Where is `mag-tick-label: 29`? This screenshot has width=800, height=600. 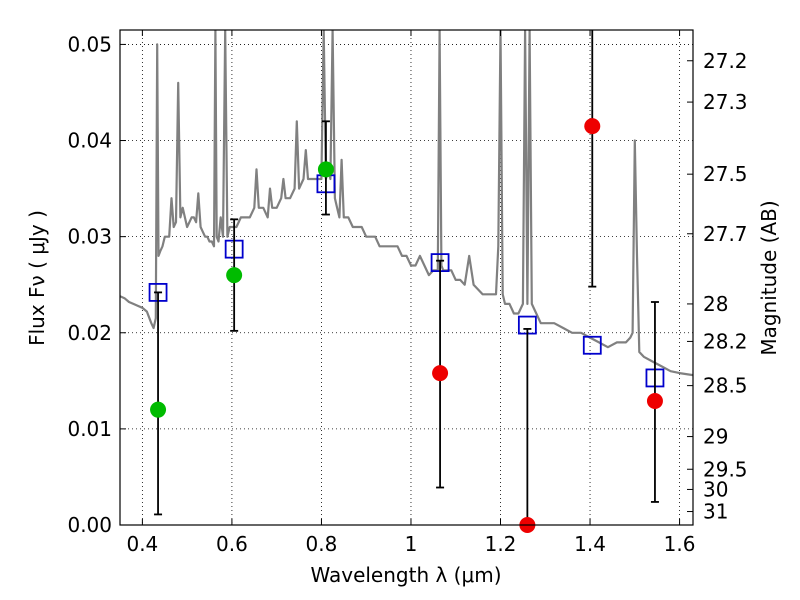
mag-tick-label: 29 is located at coordinates (715, 437).